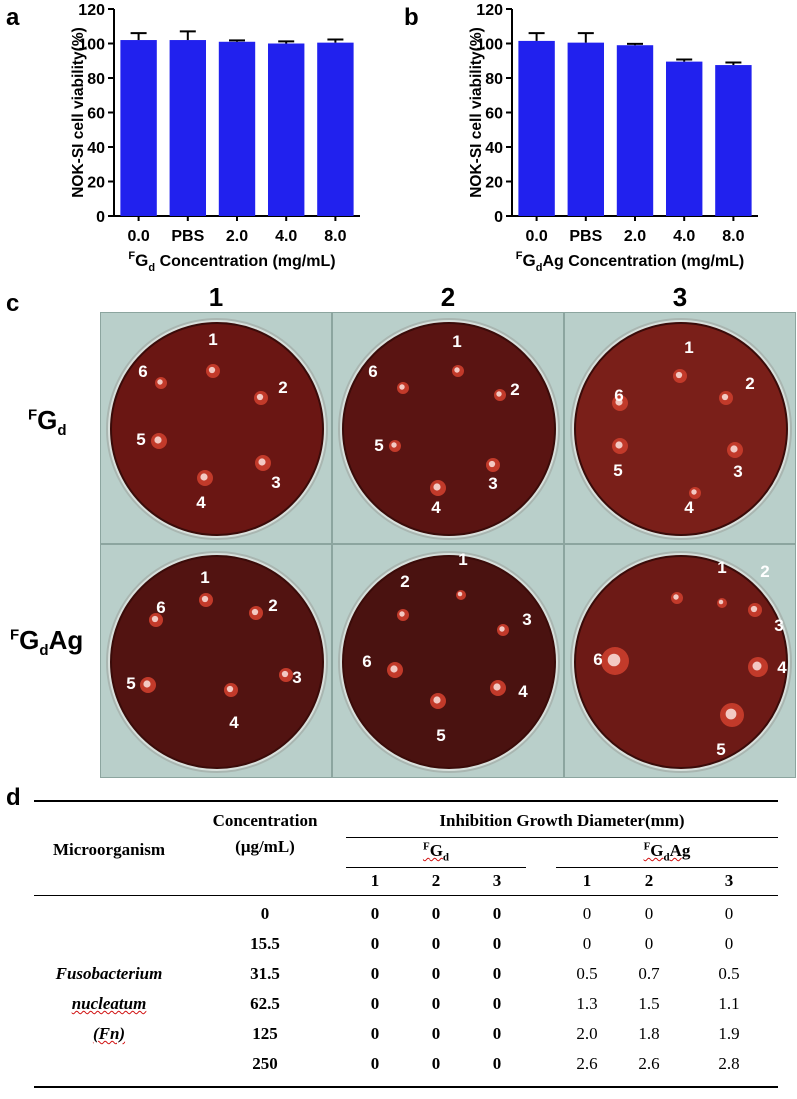 This screenshot has height=1099, width=797. I want to click on concentration-cell: 0, so click(265, 913).